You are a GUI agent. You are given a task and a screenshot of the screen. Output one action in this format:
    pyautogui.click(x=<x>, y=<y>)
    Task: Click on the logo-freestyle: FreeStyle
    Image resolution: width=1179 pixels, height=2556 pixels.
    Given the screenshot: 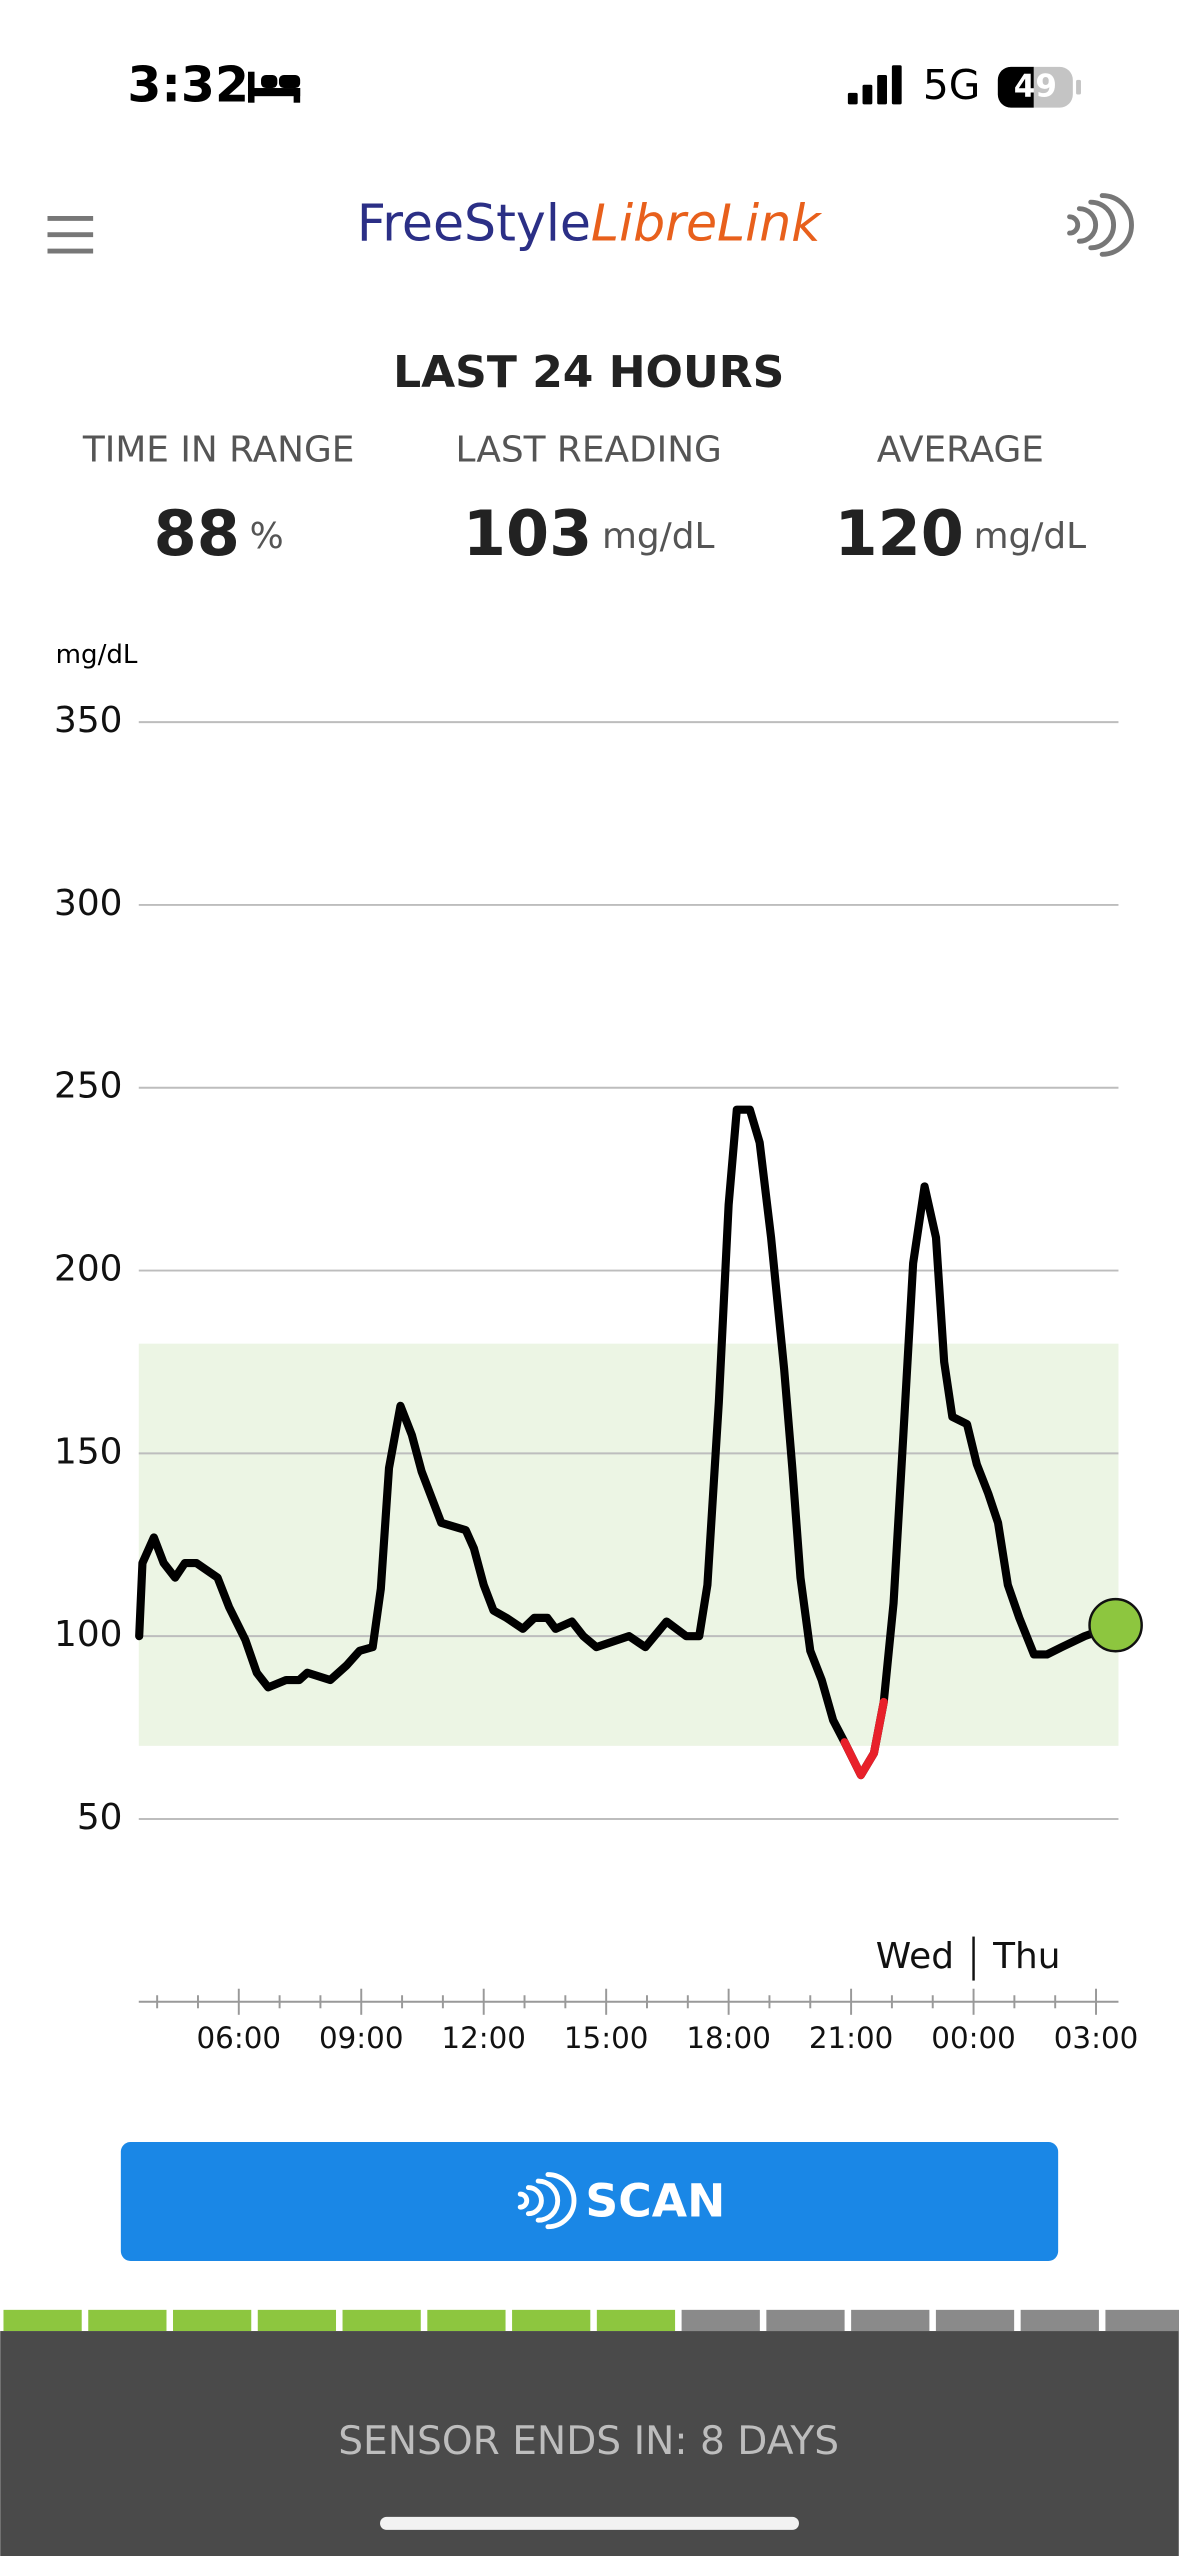 What is the action you would take?
    pyautogui.click(x=474, y=222)
    